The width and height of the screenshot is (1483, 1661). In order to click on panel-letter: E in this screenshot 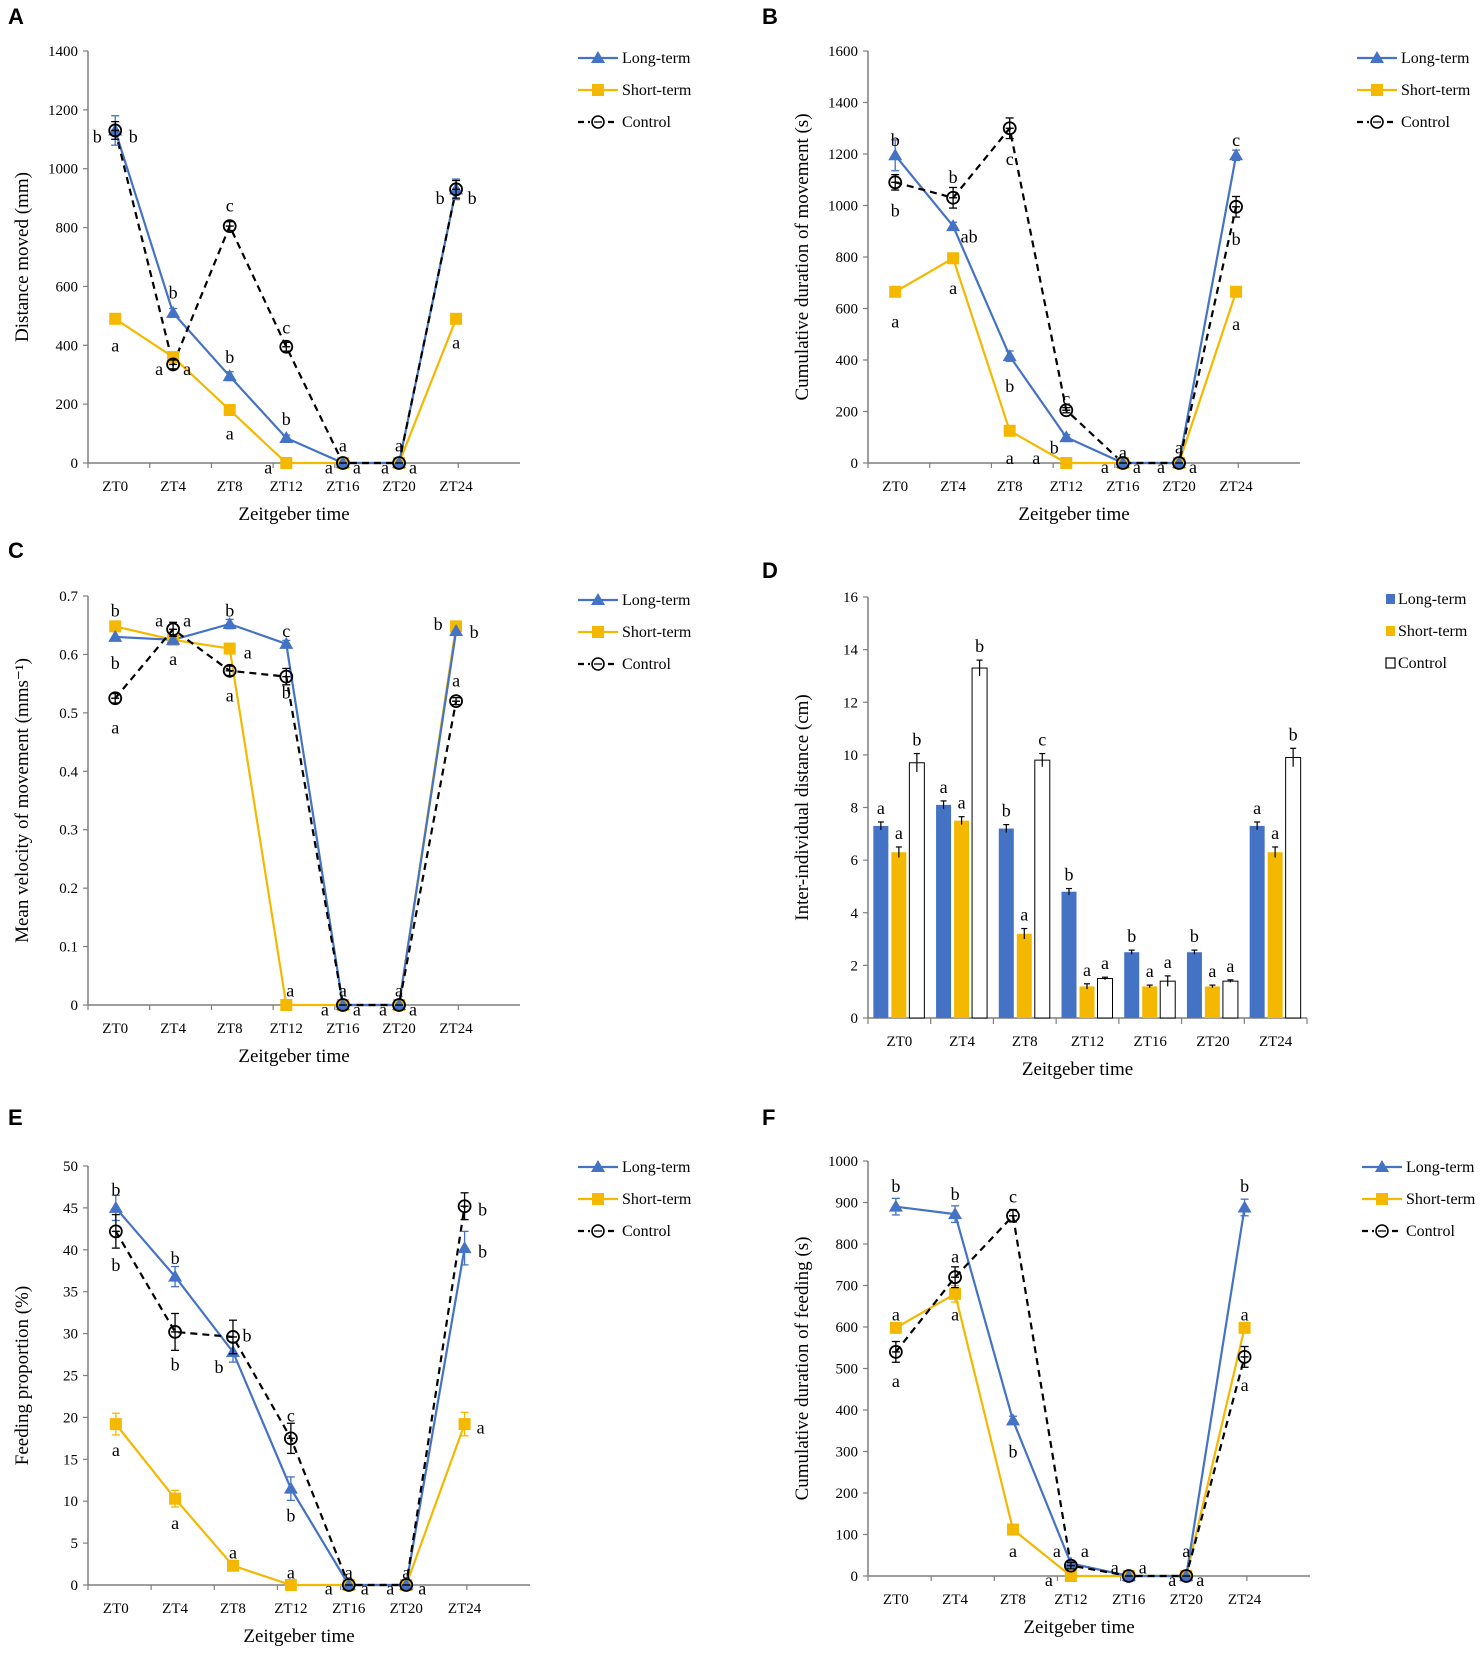, I will do `click(15, 1117)`.